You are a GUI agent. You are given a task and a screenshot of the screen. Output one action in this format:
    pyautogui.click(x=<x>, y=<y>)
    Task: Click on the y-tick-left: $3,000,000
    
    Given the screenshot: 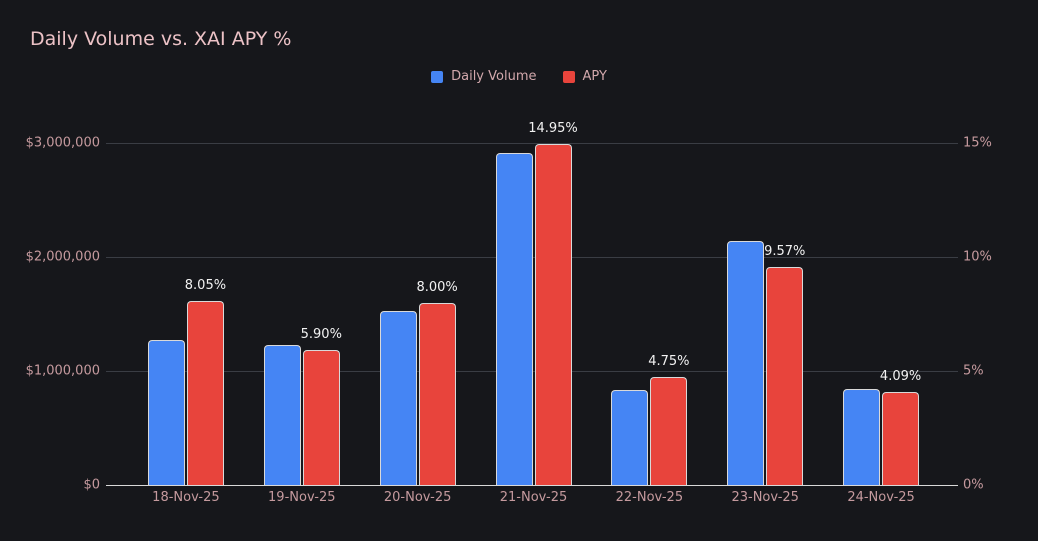 What is the action you would take?
    pyautogui.click(x=62, y=143)
    